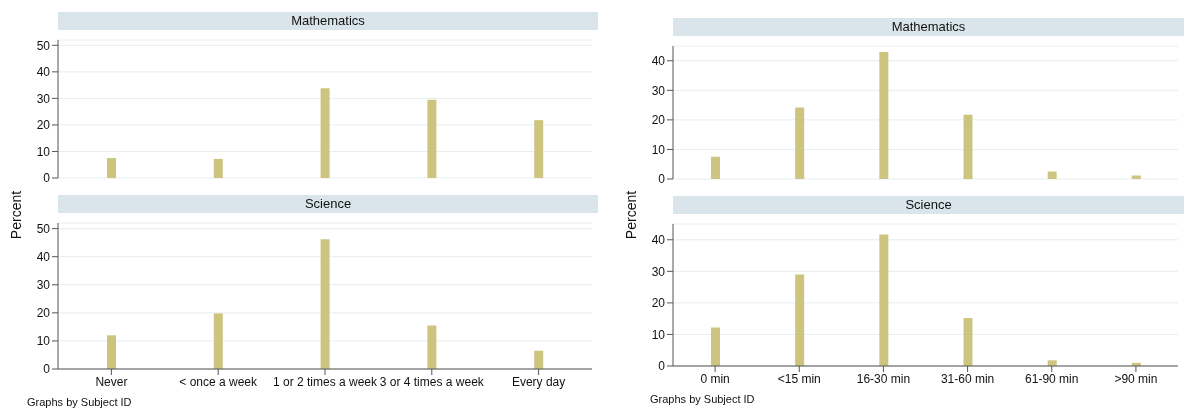 Image resolution: width=1186 pixels, height=412 pixels. Describe the element at coordinates (883, 378) in the screenshot. I see `x-tick-label: 16-30 min` at that location.